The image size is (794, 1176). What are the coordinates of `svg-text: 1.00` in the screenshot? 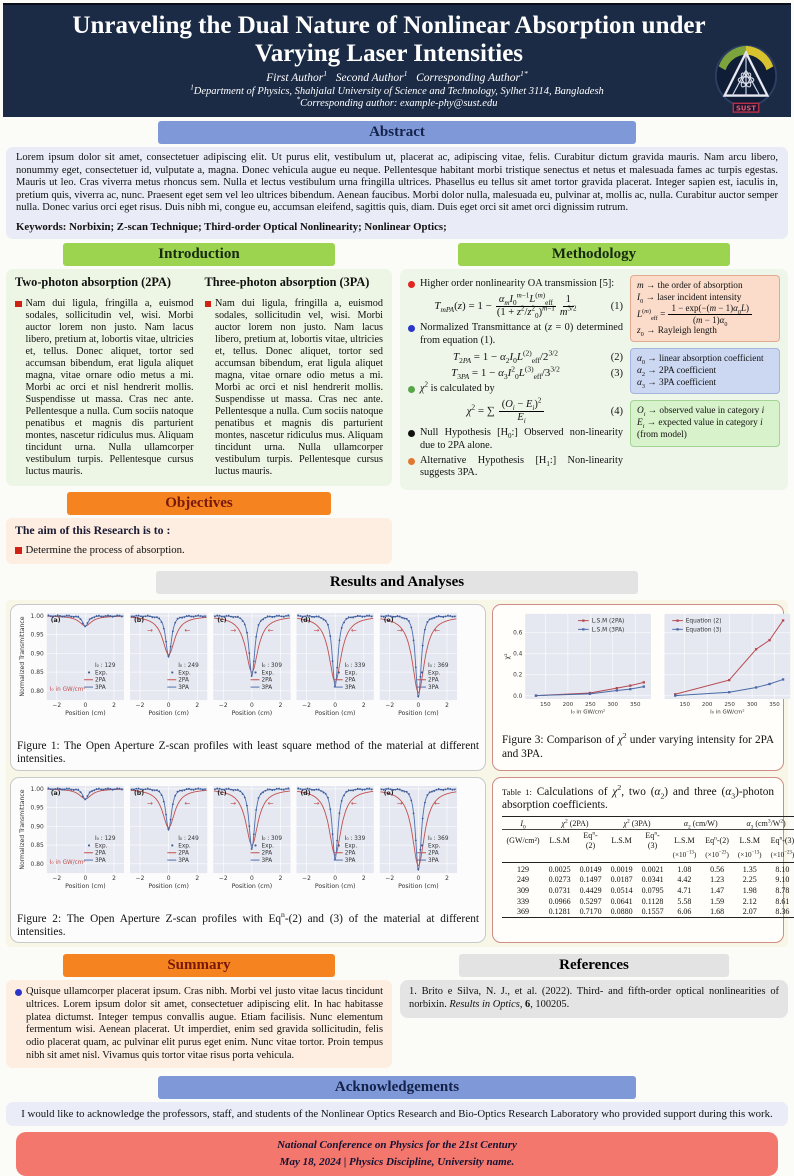 It's located at (37, 789).